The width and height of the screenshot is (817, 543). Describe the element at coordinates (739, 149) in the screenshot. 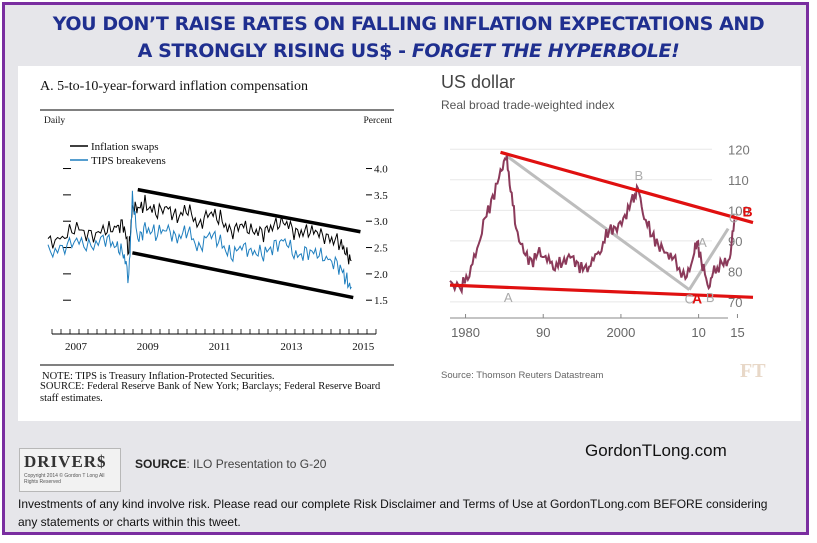

I see `right-ytick-label: 120` at that location.